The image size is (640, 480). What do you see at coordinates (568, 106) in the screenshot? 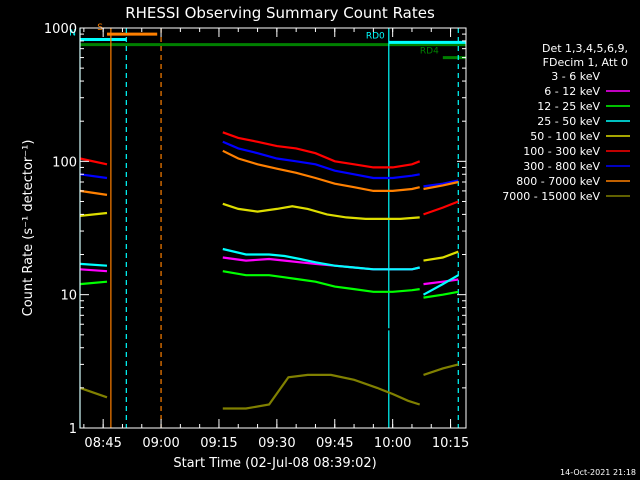
I see `legend-entry-12-25-kev: 12 - 25 keV` at bounding box center [568, 106].